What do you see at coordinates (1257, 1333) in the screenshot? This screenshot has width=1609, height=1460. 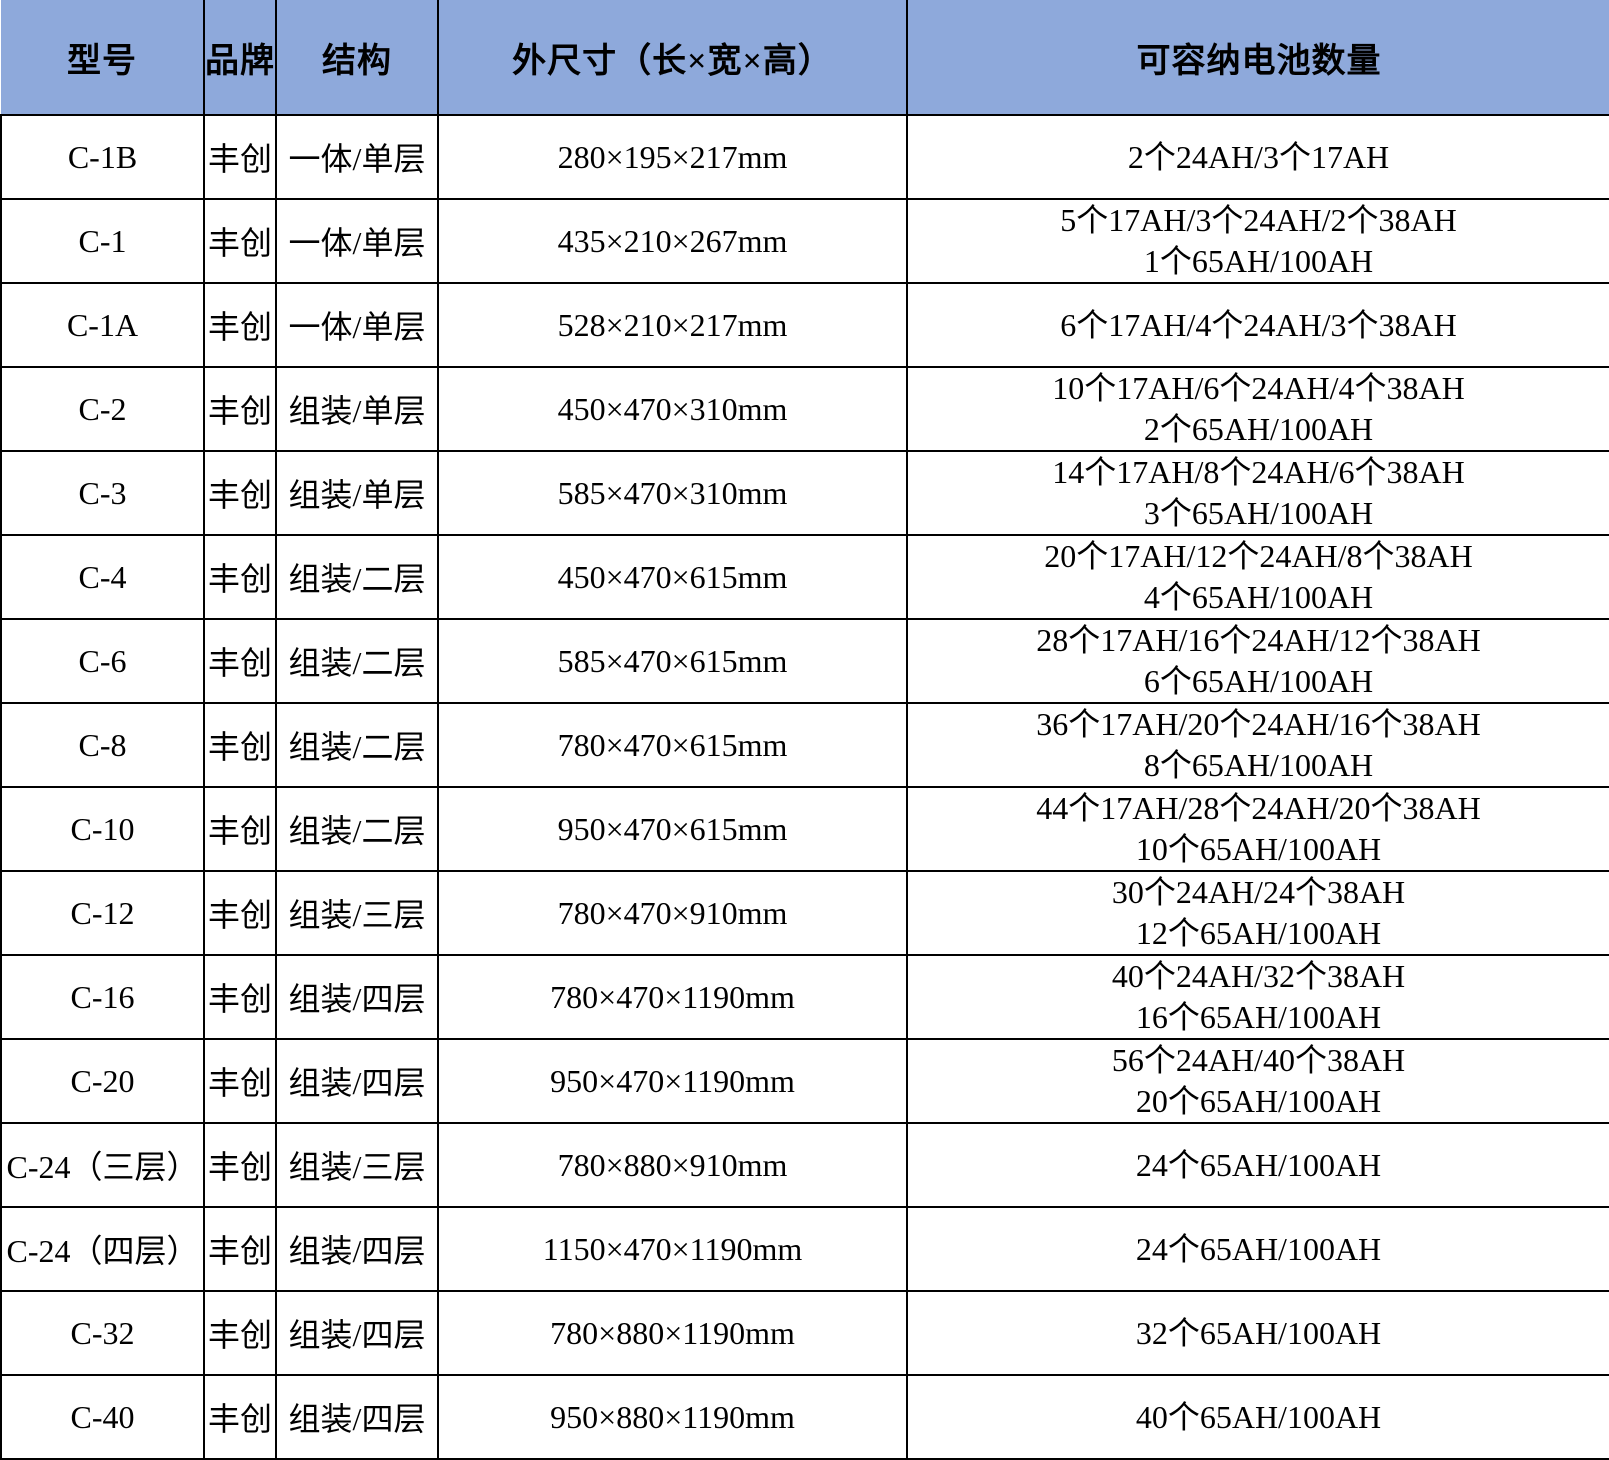 I see `cell-battery: 32个65AH/100AH` at bounding box center [1257, 1333].